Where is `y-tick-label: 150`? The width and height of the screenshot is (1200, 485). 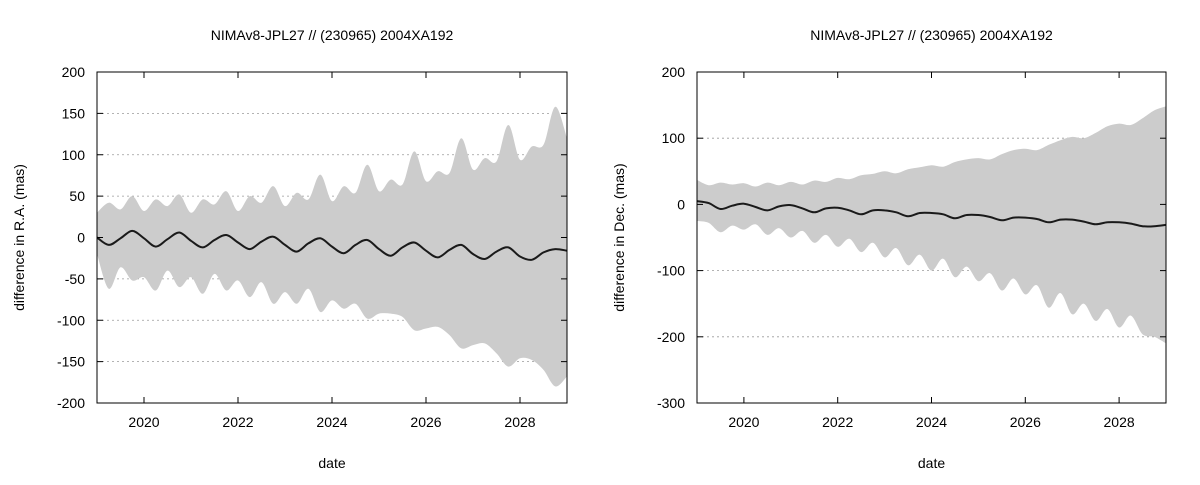
y-tick-label: 150 is located at coordinates (74, 113).